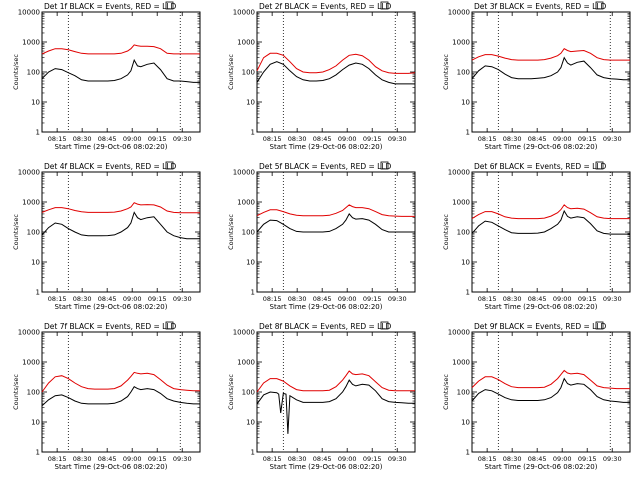  What do you see at coordinates (325, 326) in the screenshot?
I see `panel-title: Det 8f BLACK = Events, RED = LLD` at bounding box center [325, 326].